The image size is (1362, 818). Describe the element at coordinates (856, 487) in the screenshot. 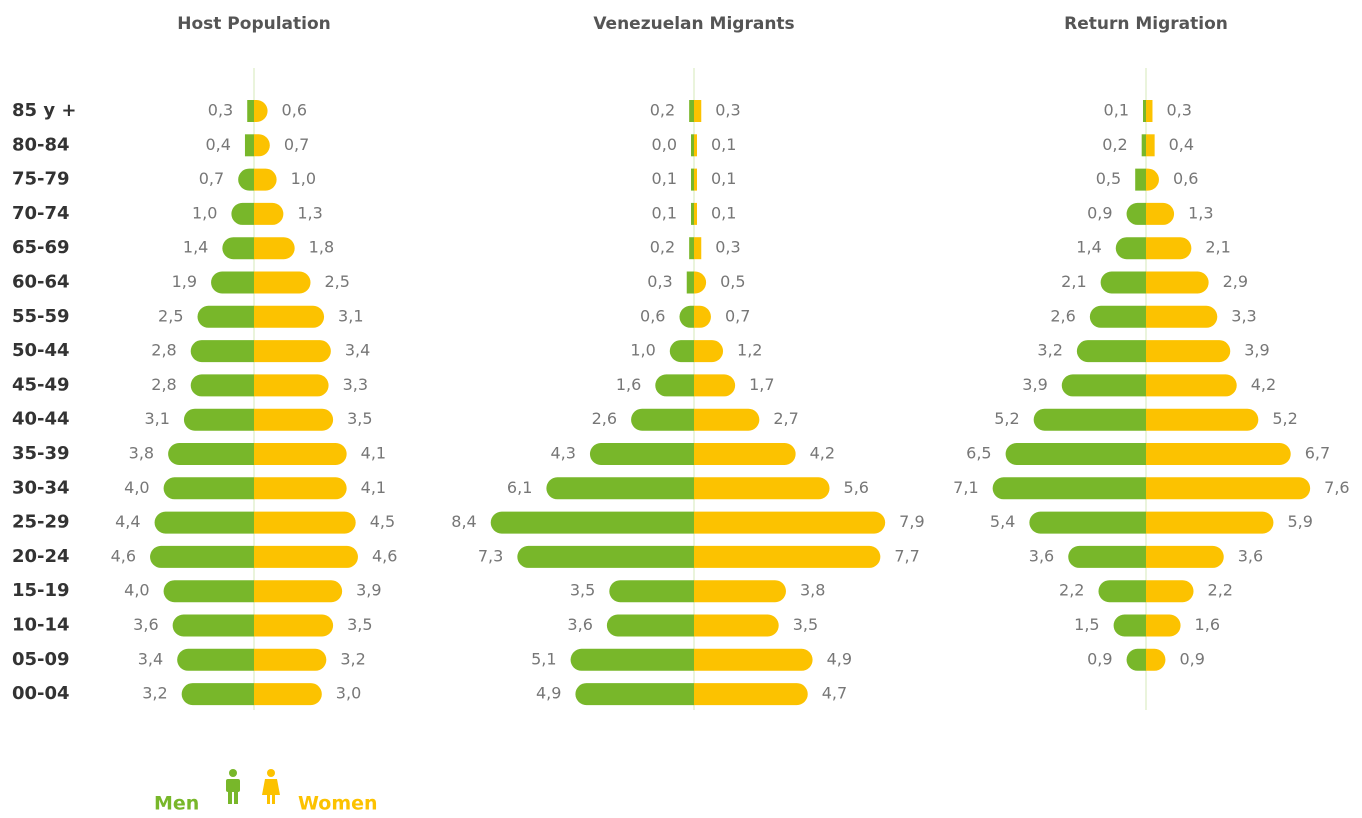

I see `value-label: 5,6` at that location.